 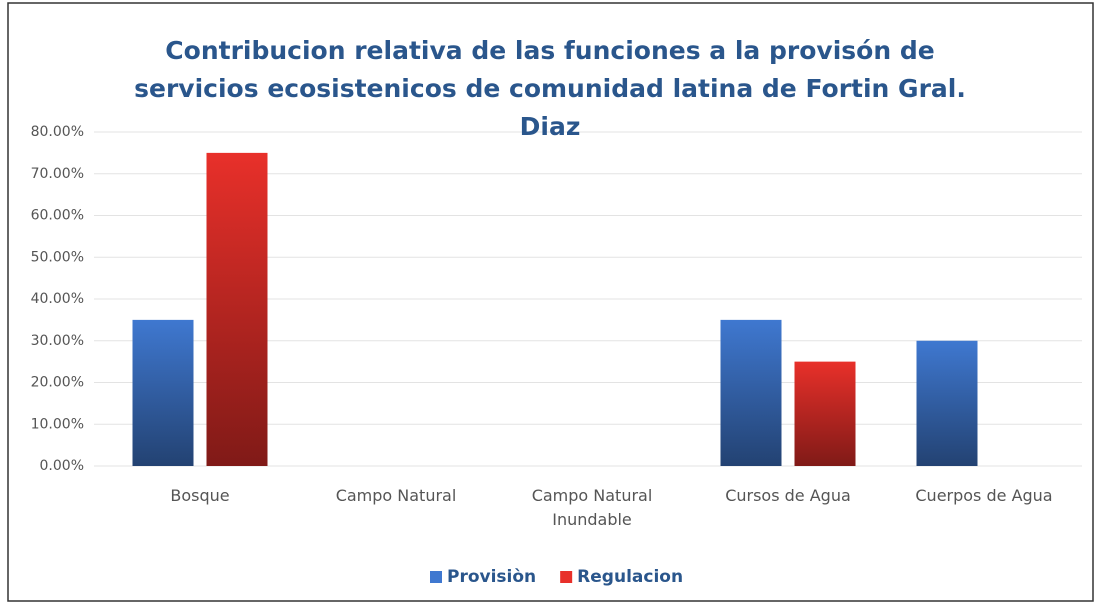 What do you see at coordinates (984, 495) in the screenshot?
I see `x-tick-label: Cuerpos de Agua` at bounding box center [984, 495].